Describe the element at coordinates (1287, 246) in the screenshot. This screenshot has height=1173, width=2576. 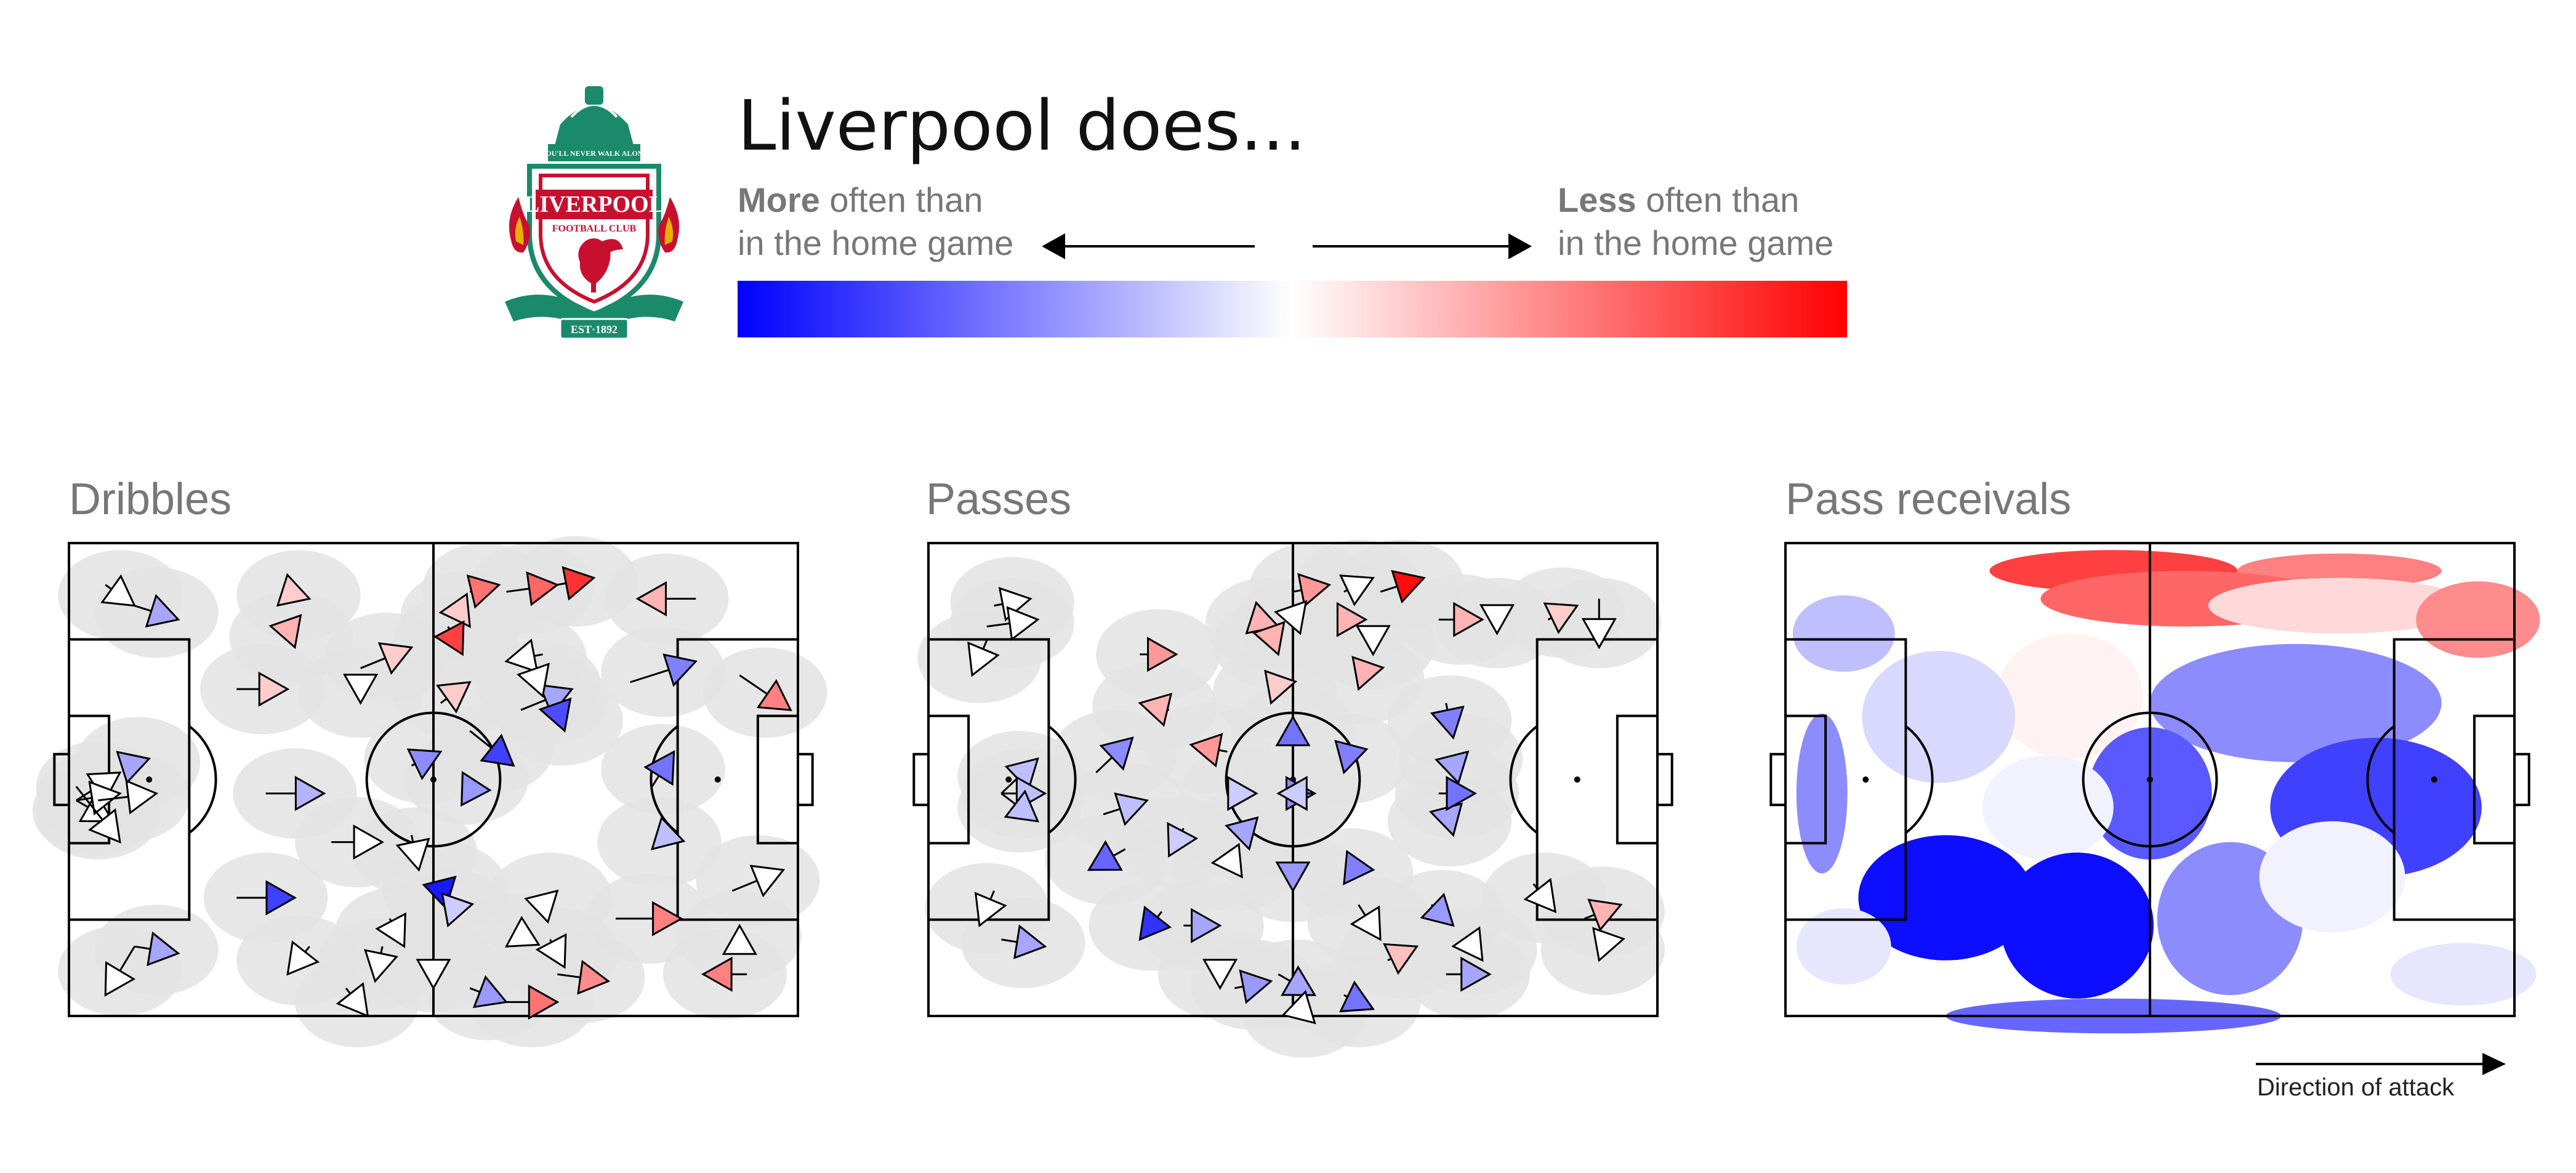
I see `legend-arrows` at that location.